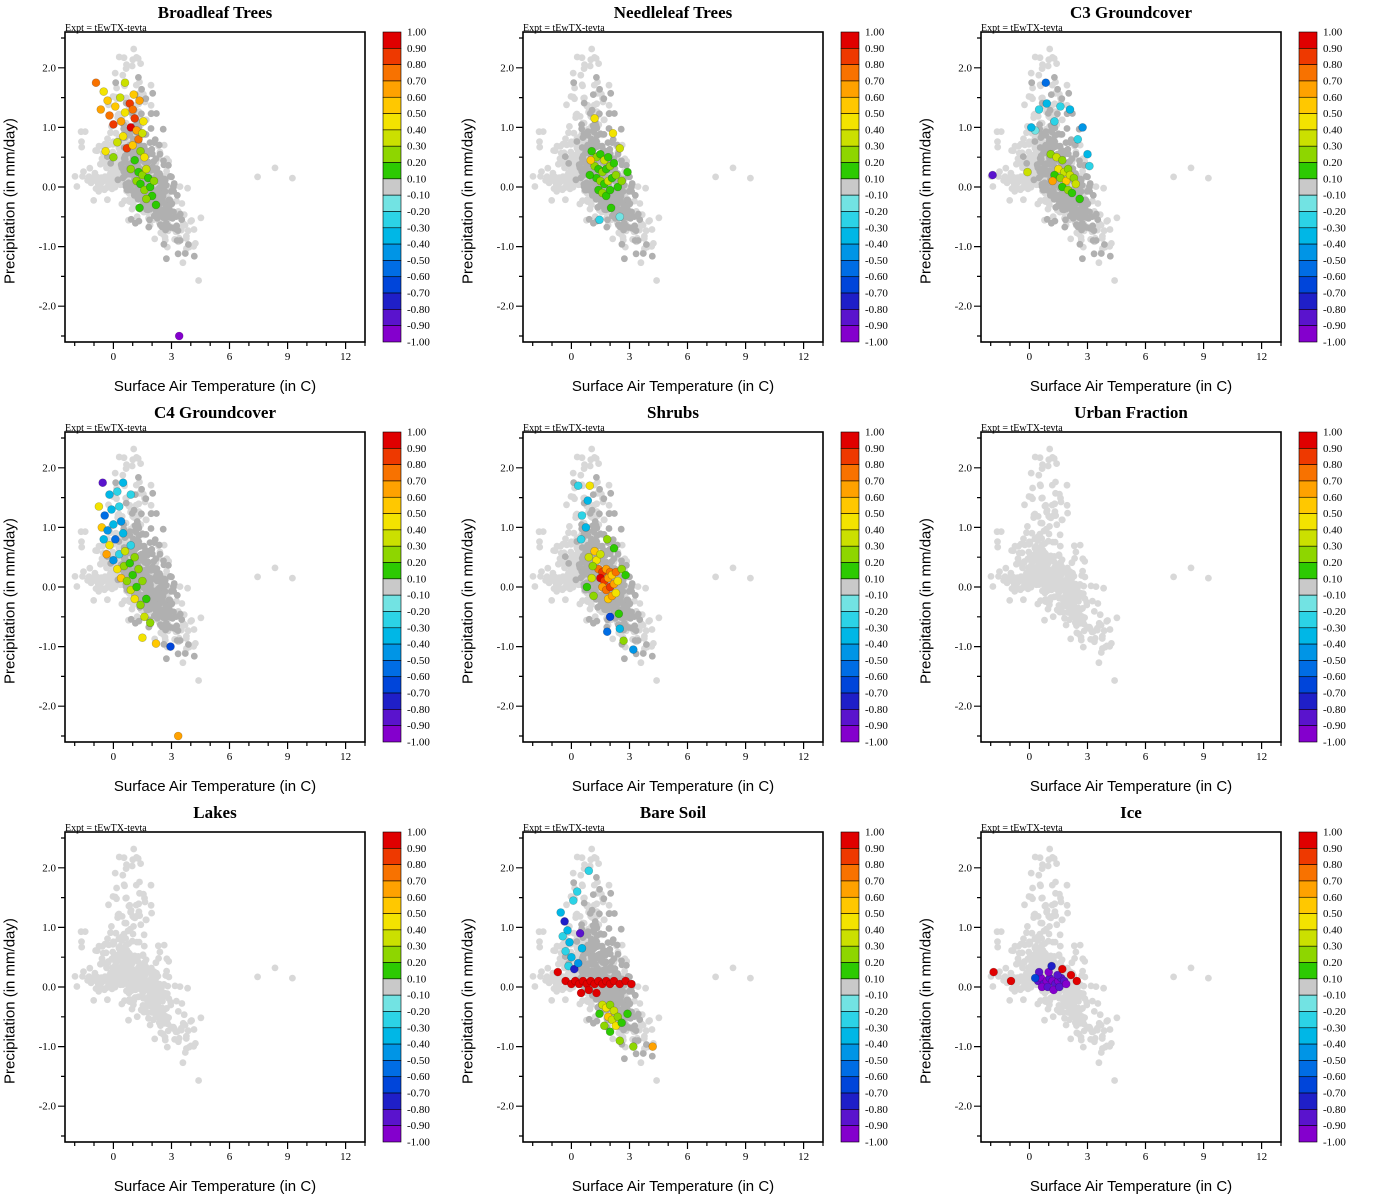  Describe the element at coordinates (114, 357) in the screenshot. I see `svg-text: 0` at that location.